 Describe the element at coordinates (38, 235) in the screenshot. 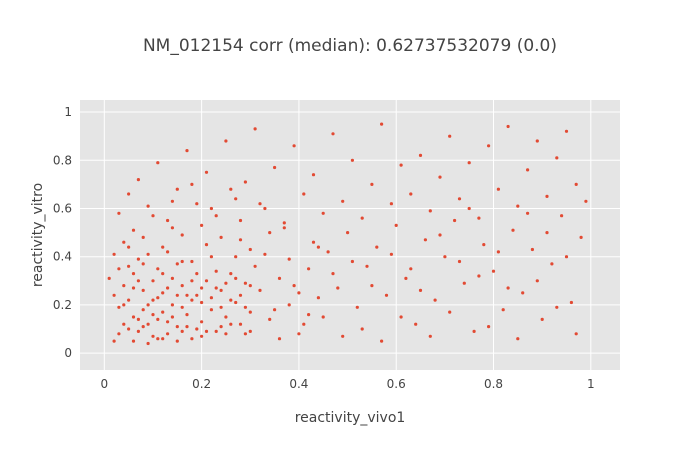

I see `y-axis-title: reactivity_vitro` at that location.